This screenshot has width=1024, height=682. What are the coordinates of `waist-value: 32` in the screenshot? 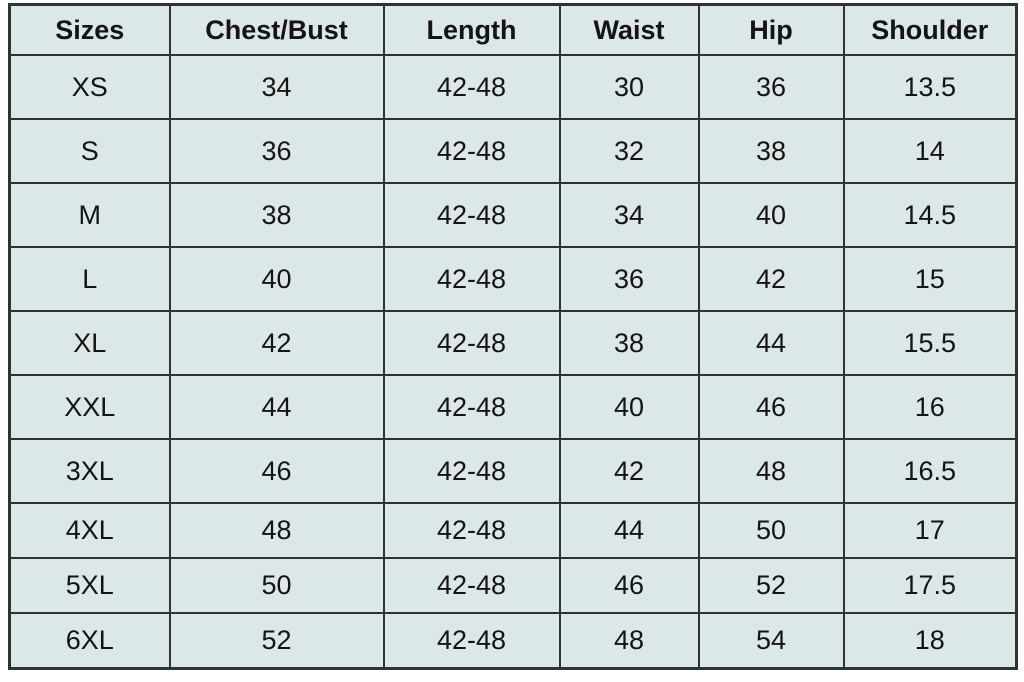 It's located at (629, 151).